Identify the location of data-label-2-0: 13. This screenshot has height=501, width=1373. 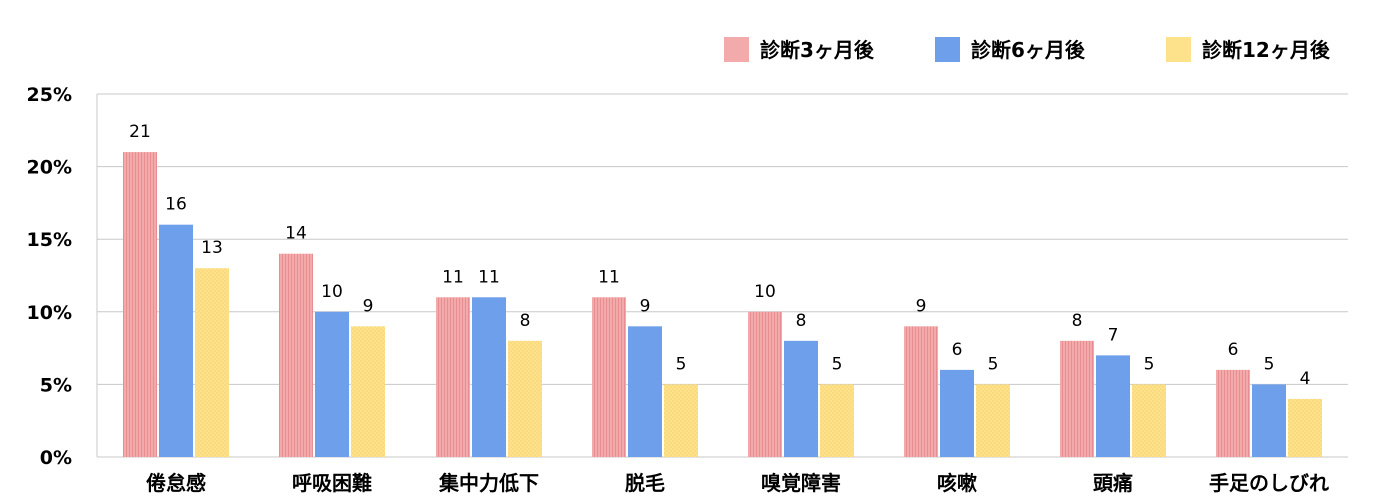
(212, 248).